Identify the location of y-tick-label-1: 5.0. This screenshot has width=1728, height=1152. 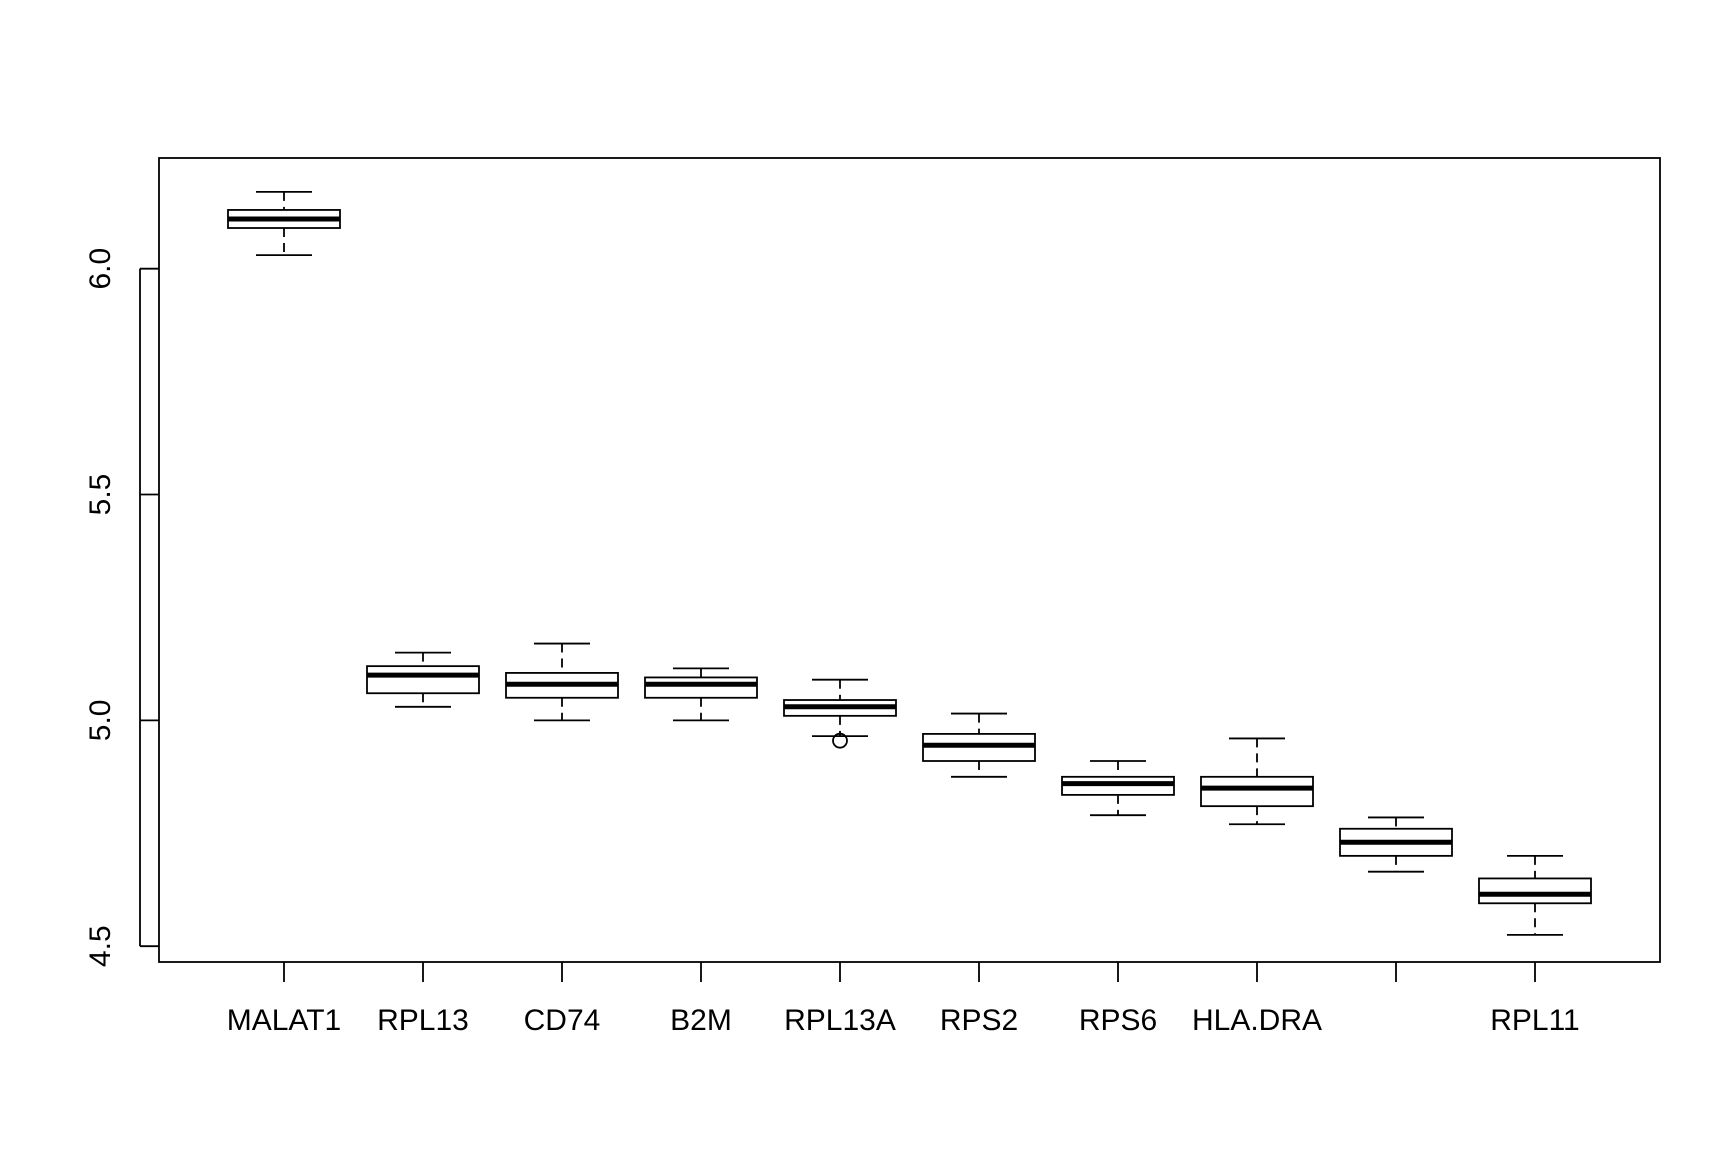
(100, 720).